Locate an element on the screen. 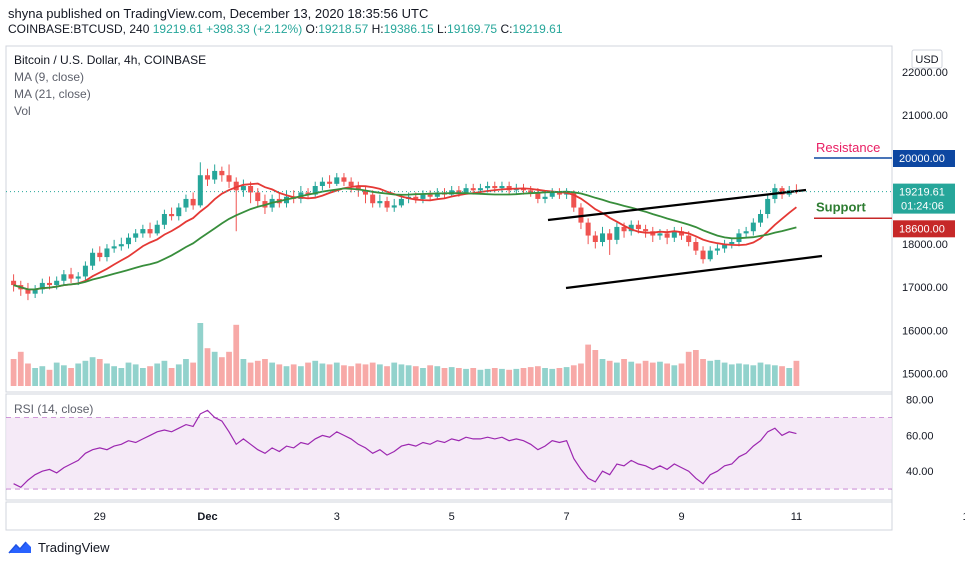 Image resolution: width=965 pixels, height=566 pixels. channel-lower-line is located at coordinates (694, 272).